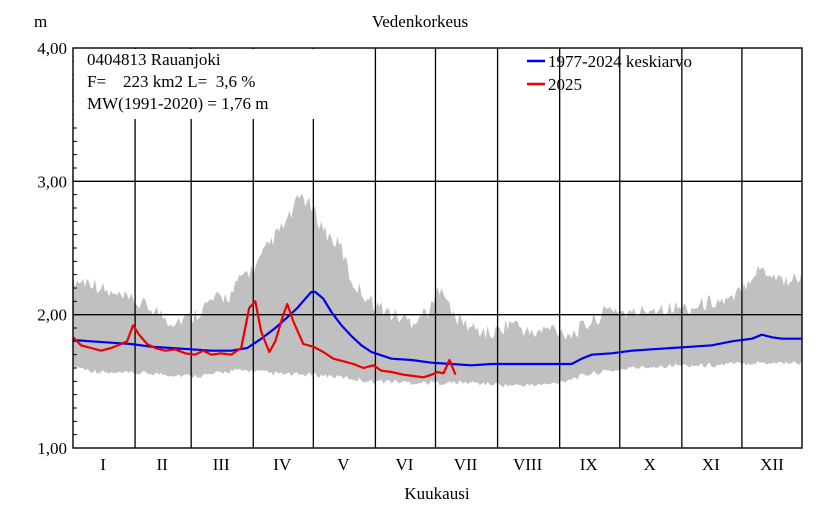 This screenshot has height=520, width=840. I want to click on y-tick-label: 4,00, so click(52, 48).